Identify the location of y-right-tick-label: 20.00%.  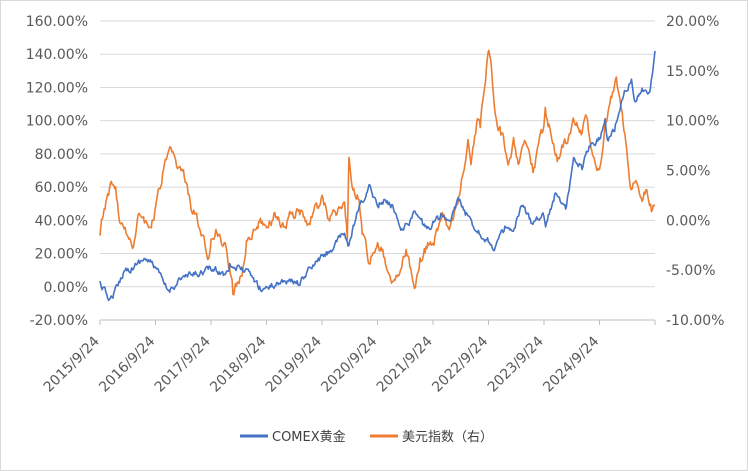
(692, 22).